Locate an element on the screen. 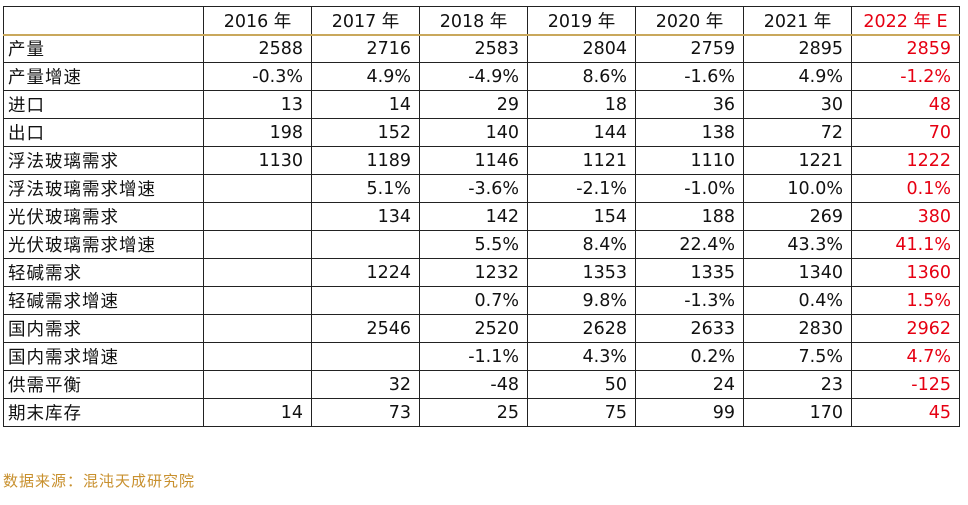  row-label: 出口 is located at coordinates (103, 132).